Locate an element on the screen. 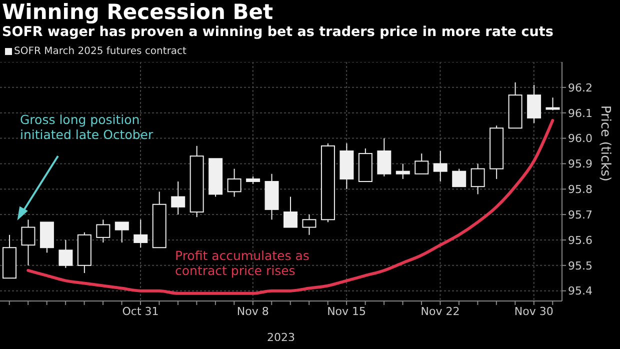 The image size is (620, 349). annotation: Profit accumulates as contract price rises is located at coordinates (242, 263).